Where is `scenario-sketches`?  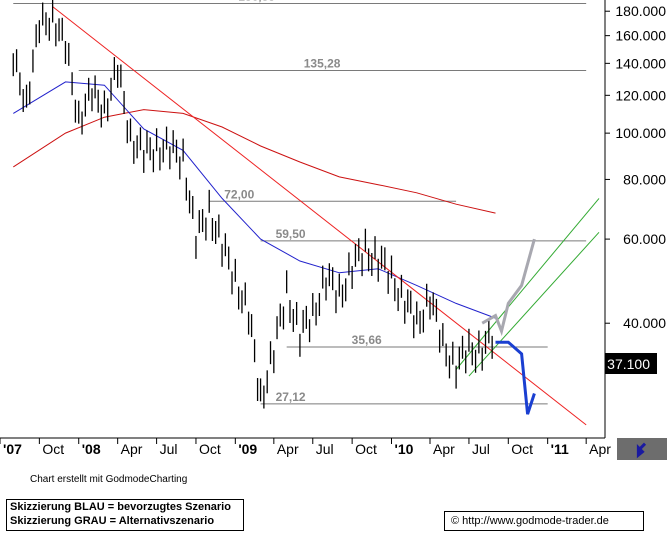
scenario-sketches is located at coordinates (508, 326).